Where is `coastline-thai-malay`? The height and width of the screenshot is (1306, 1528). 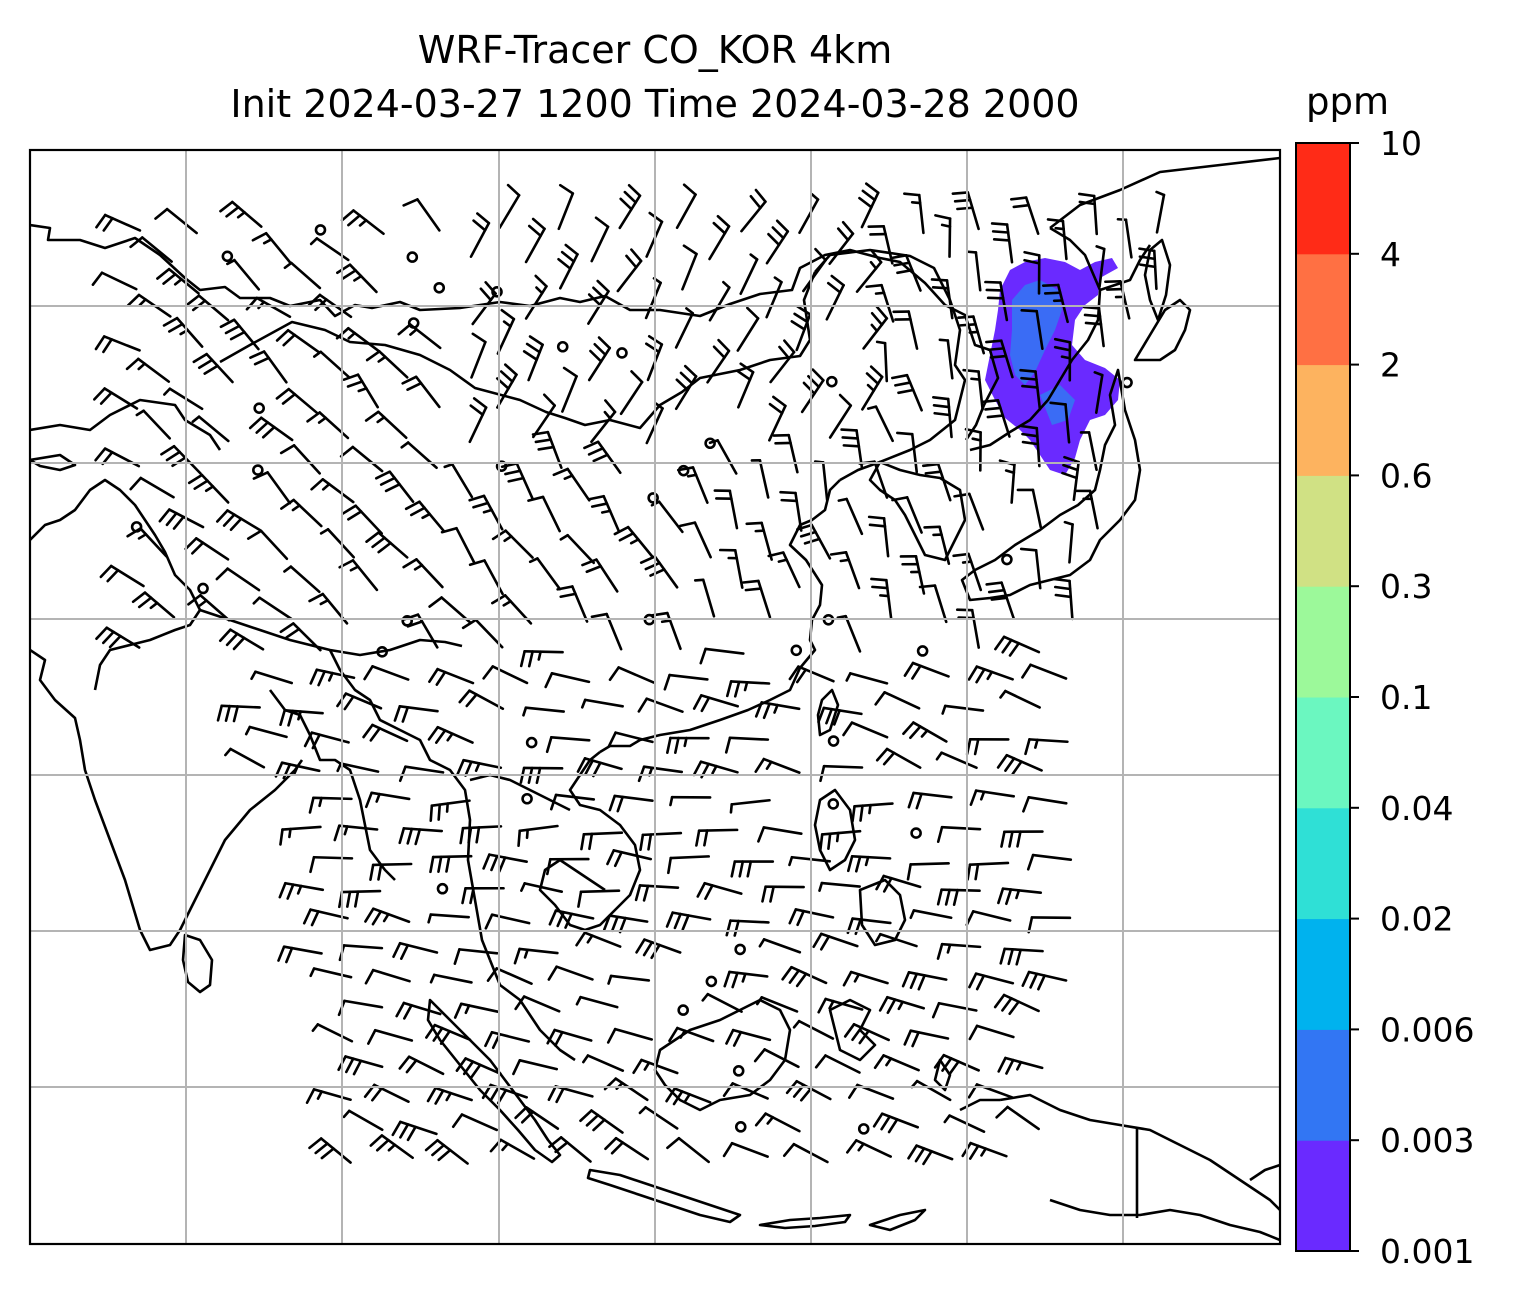 coastline-thai-malay is located at coordinates (532, 1010).